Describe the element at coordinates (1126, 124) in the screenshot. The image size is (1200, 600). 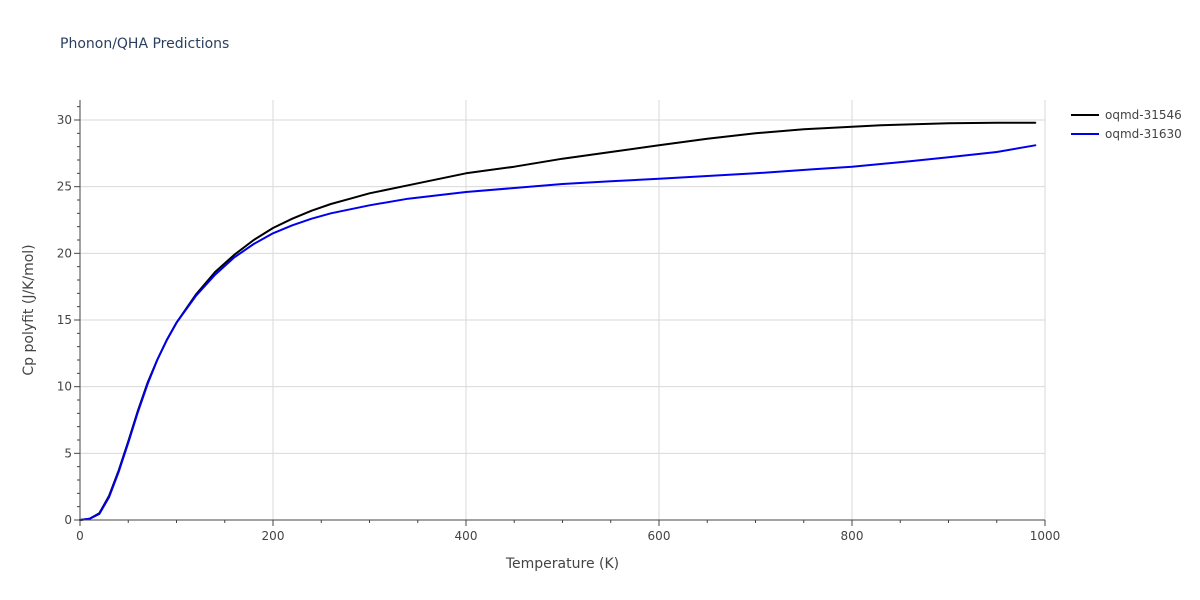
I see `legend: oqmd-31546 oqmd-31630` at that location.